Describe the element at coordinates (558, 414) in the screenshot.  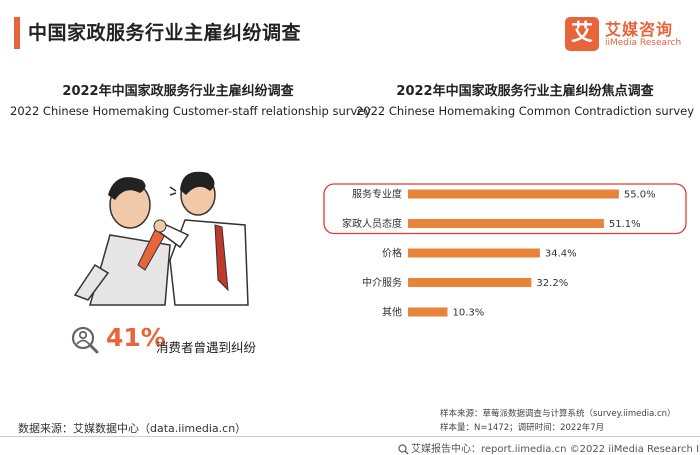
I see `sample-source: 样本来源：草莓派数据调查与计算系统（survey.iimedia.cn）` at that location.